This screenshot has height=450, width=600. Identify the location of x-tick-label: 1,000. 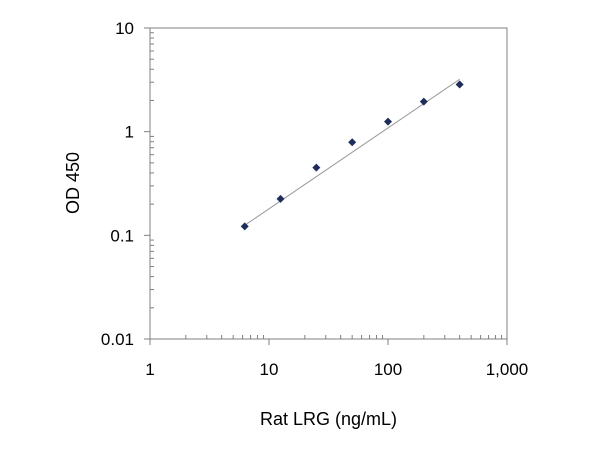
(507, 369).